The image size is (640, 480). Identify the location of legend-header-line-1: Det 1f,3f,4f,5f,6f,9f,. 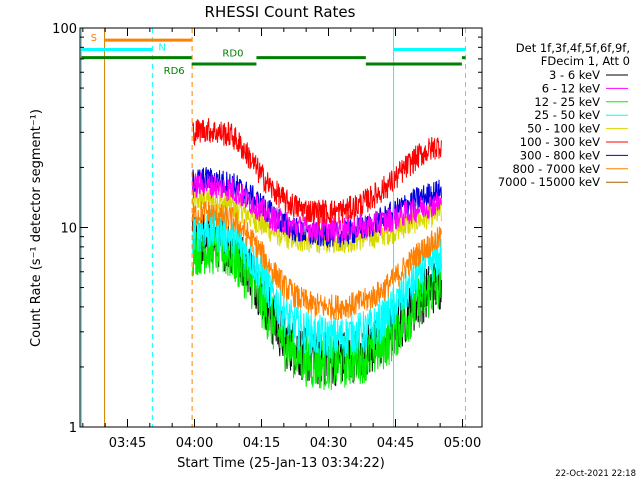
(573, 48).